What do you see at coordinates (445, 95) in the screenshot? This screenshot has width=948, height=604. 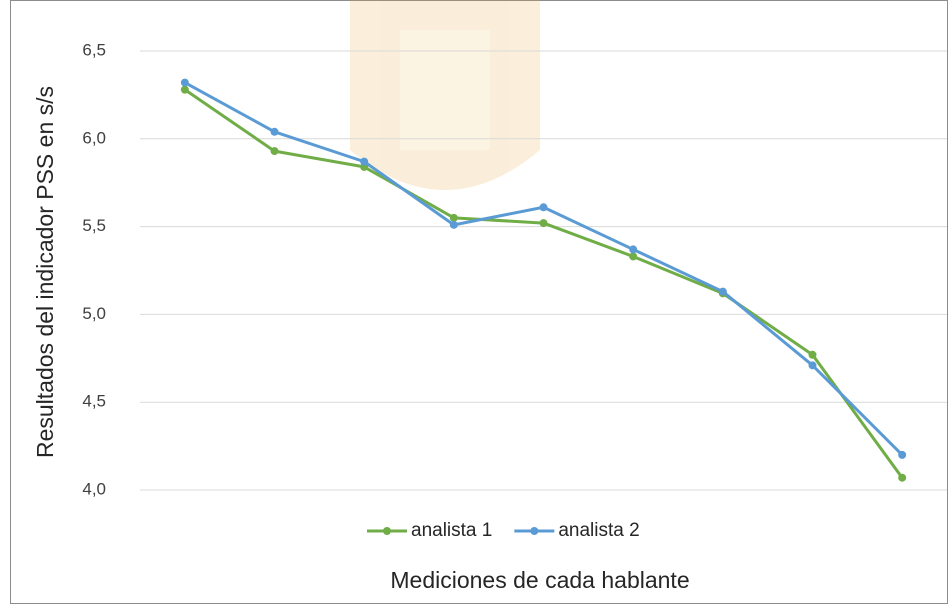 I see `watermark` at bounding box center [445, 95].